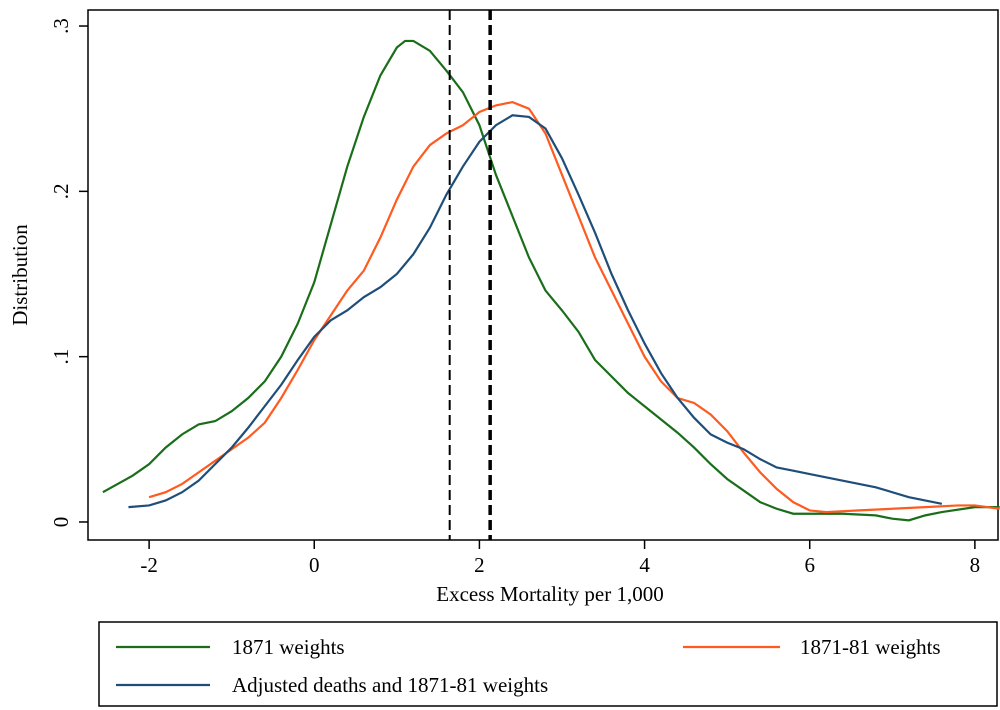 Image resolution: width=1000 pixels, height=710 pixels. I want to click on y-tick-label: 0, so click(61, 522).